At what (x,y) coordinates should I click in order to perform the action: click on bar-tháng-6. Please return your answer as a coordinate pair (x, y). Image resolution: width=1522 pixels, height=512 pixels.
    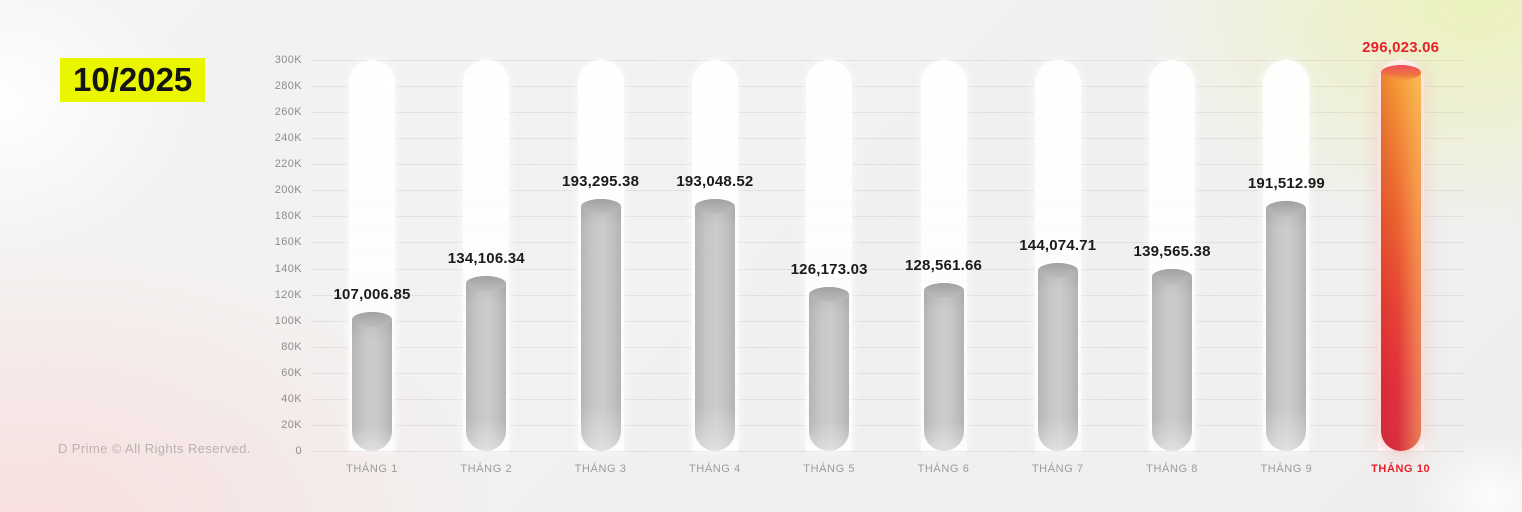
    Looking at the image, I should click on (943, 367).